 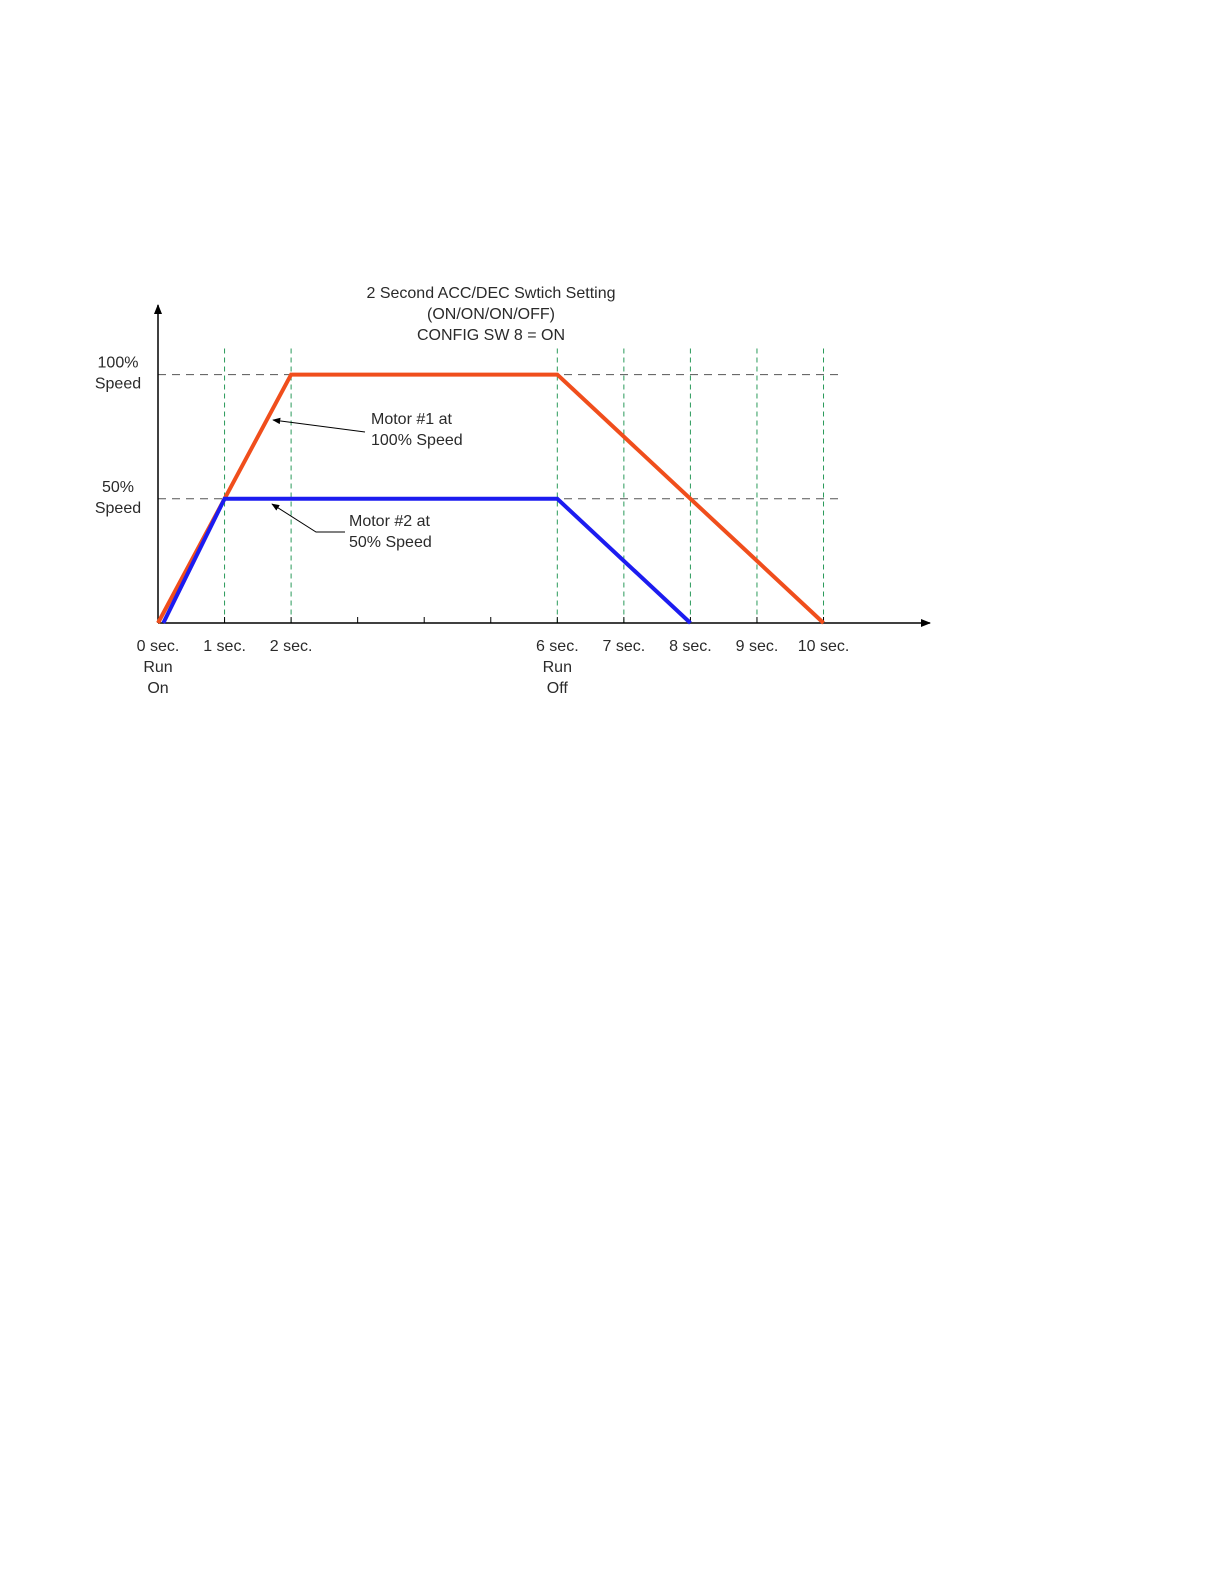 What do you see at coordinates (824, 646) in the screenshot?
I see `x-tick-label: 10 sec.` at bounding box center [824, 646].